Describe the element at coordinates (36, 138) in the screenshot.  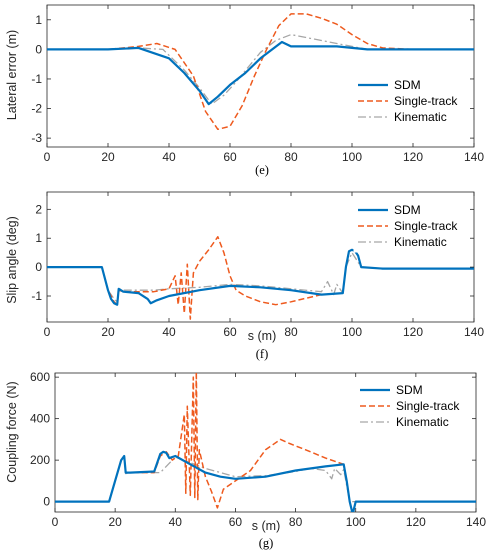
I see `y-tick-label: -3` at that location.